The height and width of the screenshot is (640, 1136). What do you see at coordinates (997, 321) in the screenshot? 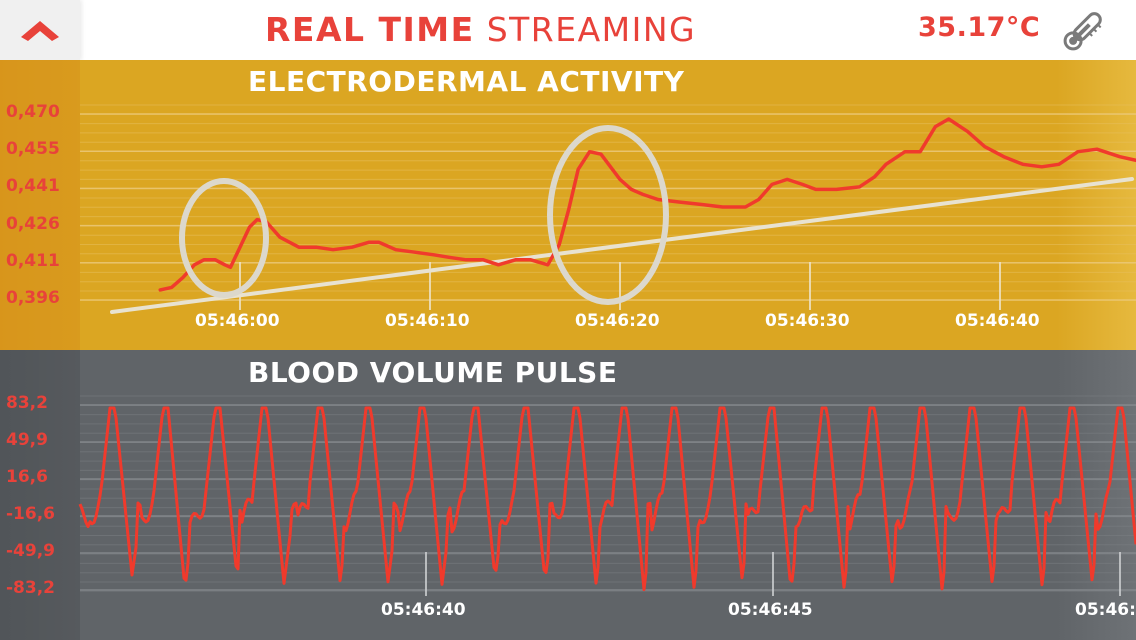
I see `eda-x-tick-label: 05:46:40` at bounding box center [997, 321].